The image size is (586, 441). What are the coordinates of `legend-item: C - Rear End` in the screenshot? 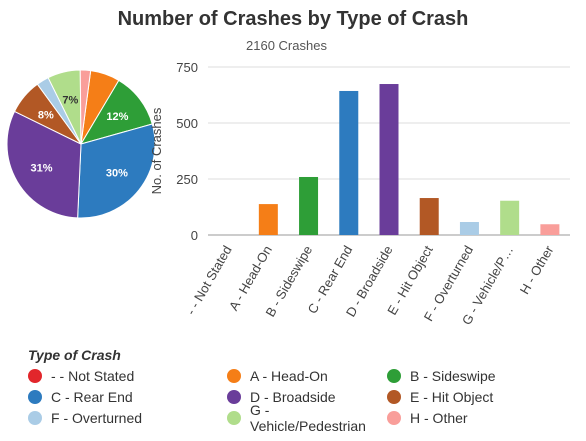 It's located at (127, 397).